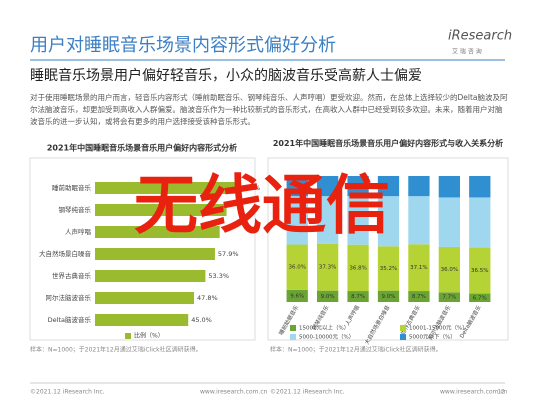 The height and width of the screenshot is (400, 533). Describe the element at coordinates (149, 336) in the screenshot. I see `legend-label: 比例（%）` at that location.